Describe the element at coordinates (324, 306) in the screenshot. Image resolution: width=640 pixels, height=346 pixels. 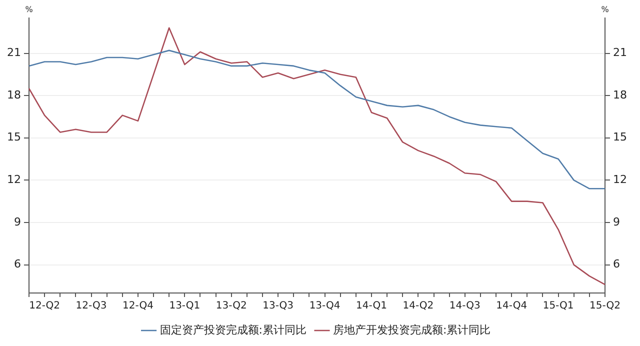
I see `x-tick-label: 13-Q4` at that location.